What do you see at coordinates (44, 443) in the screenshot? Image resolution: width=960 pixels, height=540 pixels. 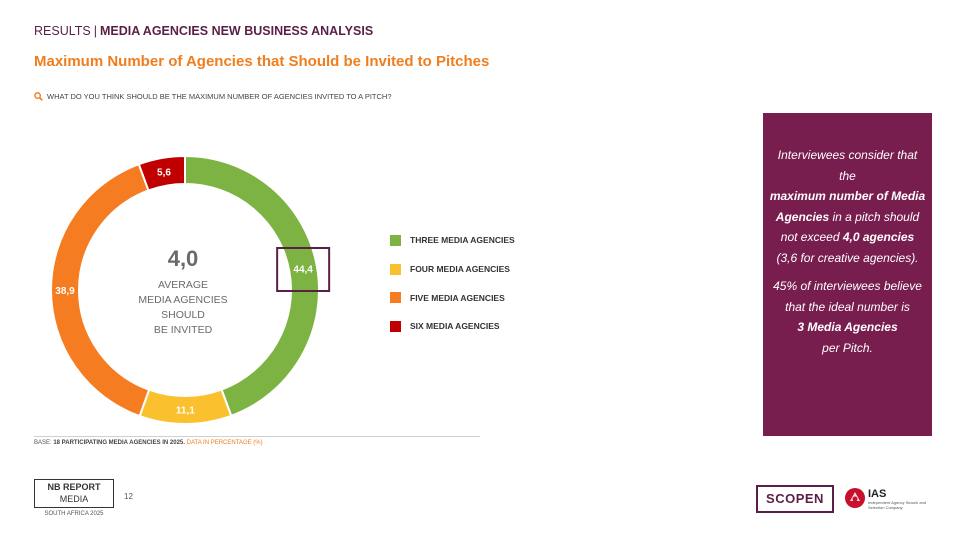 I see `base-prefix: BASE:` at bounding box center [44, 443].